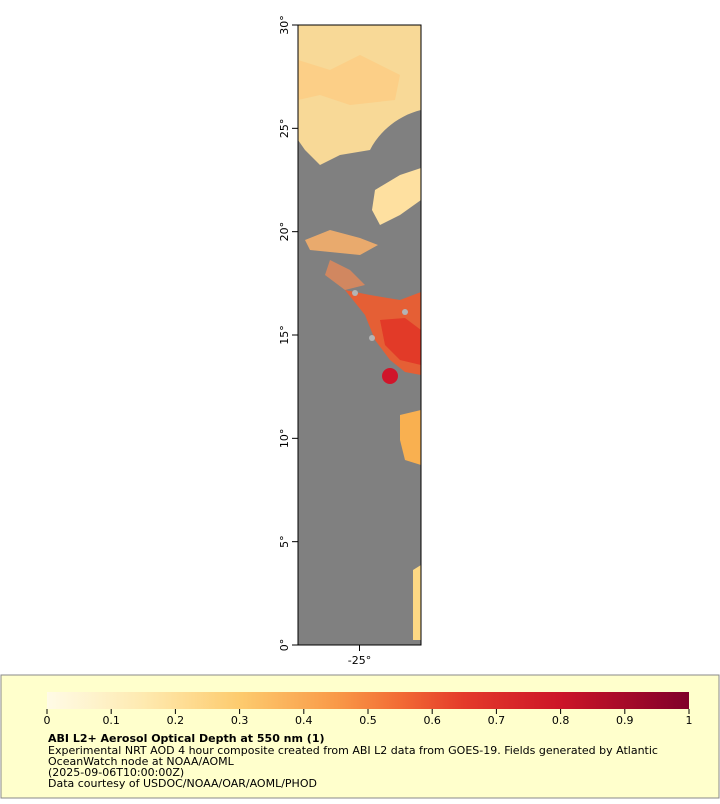 Image resolution: width=720 pixels, height=804 pixels. What do you see at coordinates (176, 720) in the screenshot?
I see `colorbar-tick-label: 0.2` at bounding box center [176, 720].